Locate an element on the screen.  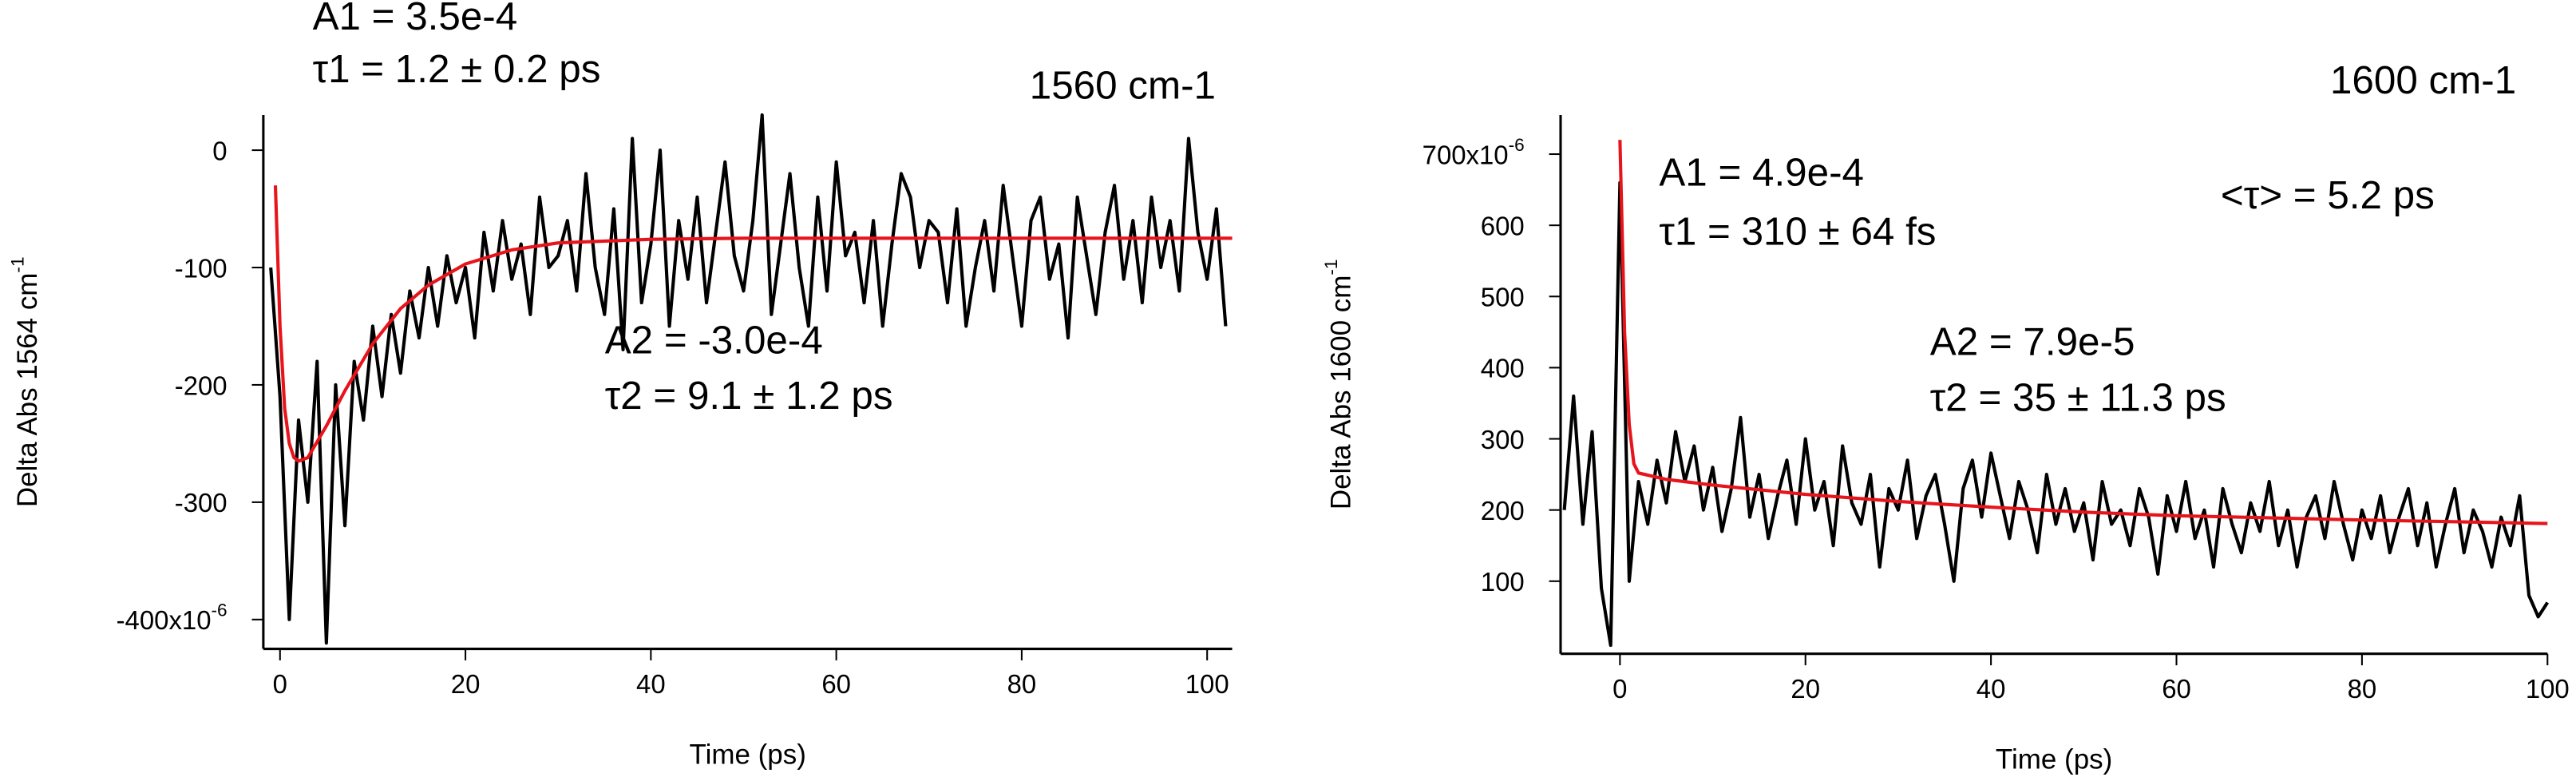
y-axis-label: Delta Abs 1564 cm-1 is located at coordinates (26, 382).